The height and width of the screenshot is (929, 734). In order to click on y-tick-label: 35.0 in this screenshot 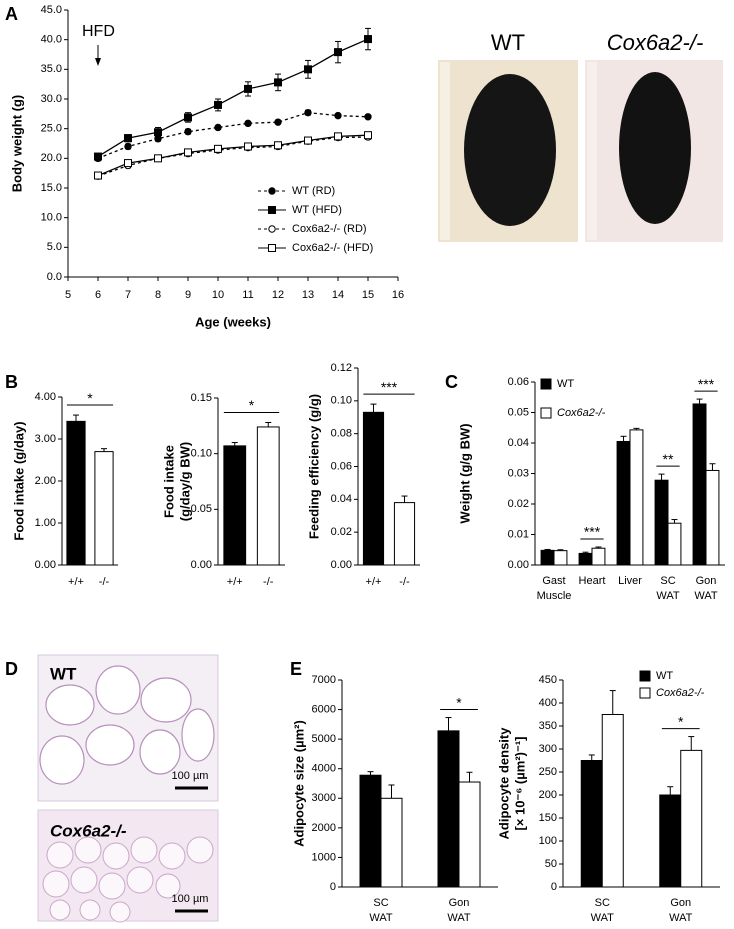, I will do `click(51, 69)`.